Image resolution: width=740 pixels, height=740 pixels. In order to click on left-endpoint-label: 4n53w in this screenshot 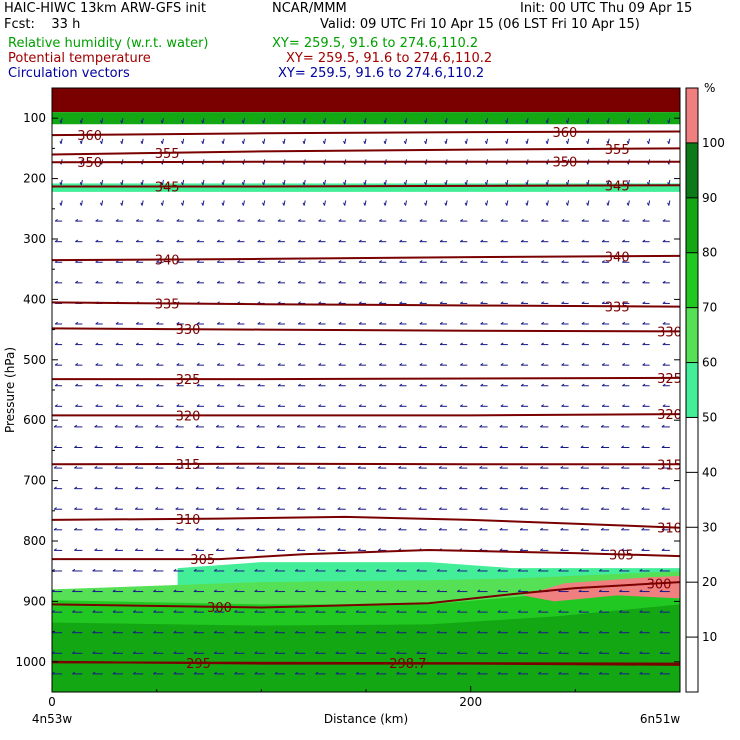, I will do `click(52, 719)`.